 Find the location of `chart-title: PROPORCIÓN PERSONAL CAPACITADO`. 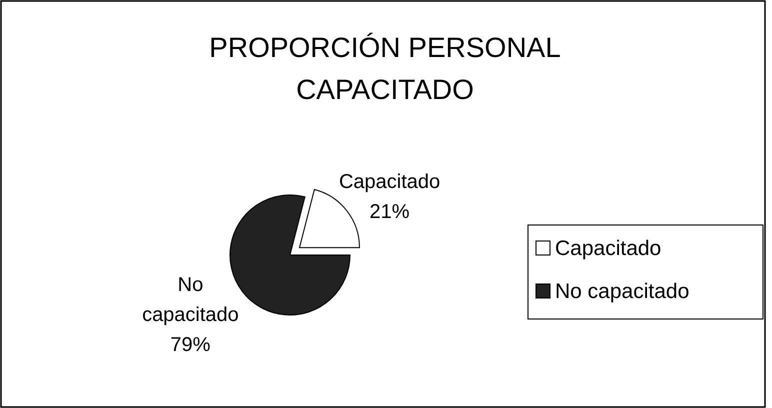

chart-title: PROPORCIÓN PERSONAL CAPACITADO is located at coordinates (385, 68).